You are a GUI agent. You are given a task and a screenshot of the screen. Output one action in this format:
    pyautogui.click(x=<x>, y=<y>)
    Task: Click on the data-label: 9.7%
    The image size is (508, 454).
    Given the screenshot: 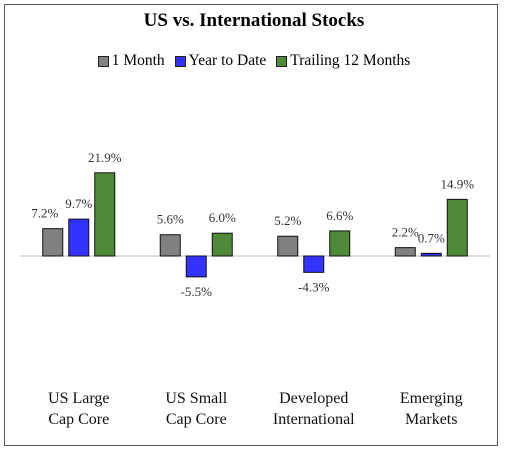 What is the action you would take?
    pyautogui.click(x=78, y=203)
    